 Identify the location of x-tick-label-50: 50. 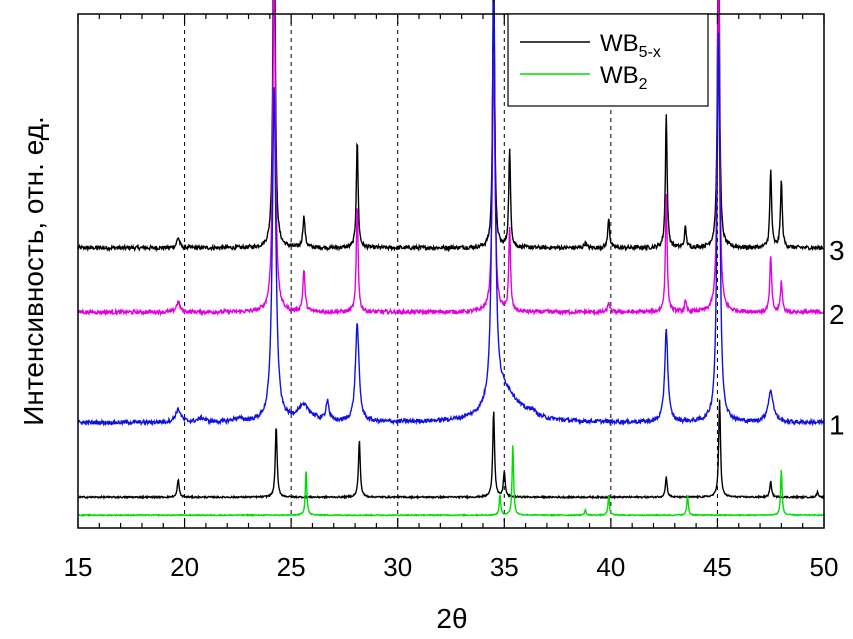
(824, 567).